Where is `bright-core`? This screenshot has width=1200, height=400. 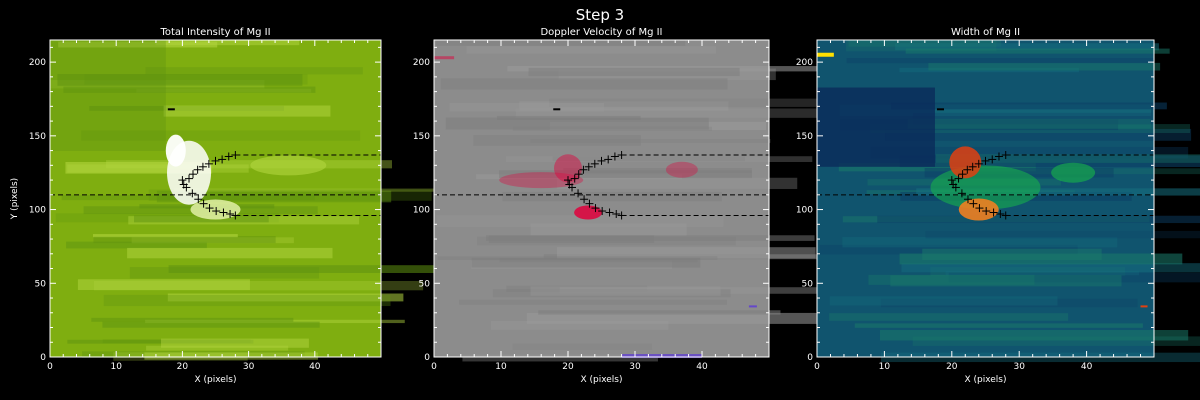 bright-core is located at coordinates (175, 150).